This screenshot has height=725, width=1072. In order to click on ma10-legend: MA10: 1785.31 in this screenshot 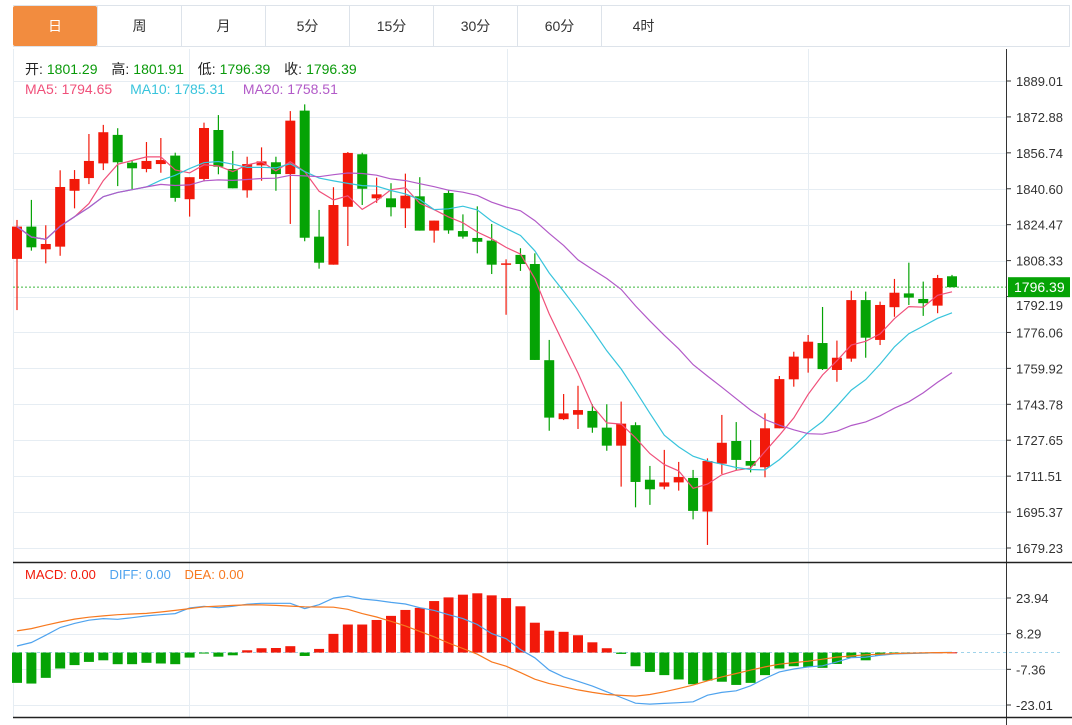, I will do `click(178, 89)`.